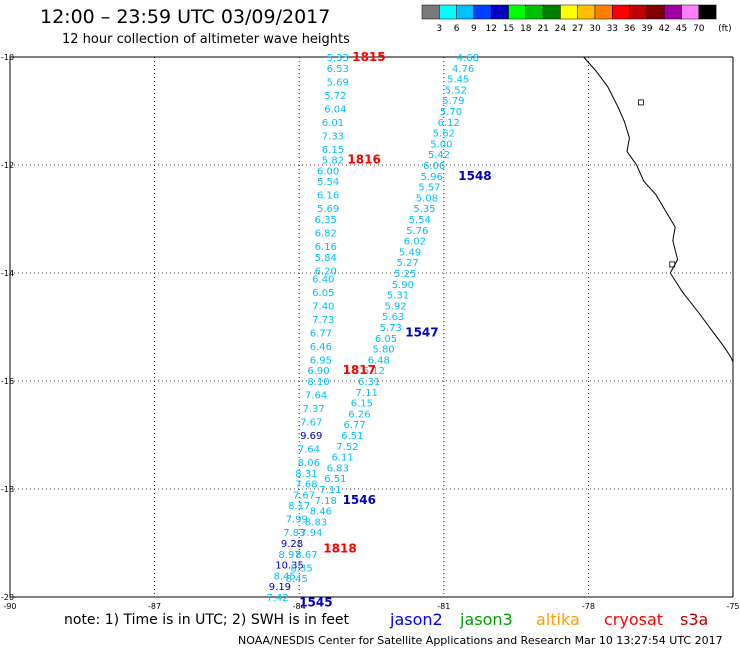 The width and height of the screenshot is (740, 650). Describe the element at coordinates (333, 136) in the screenshot. I see `swh-value: 7.33` at that location.